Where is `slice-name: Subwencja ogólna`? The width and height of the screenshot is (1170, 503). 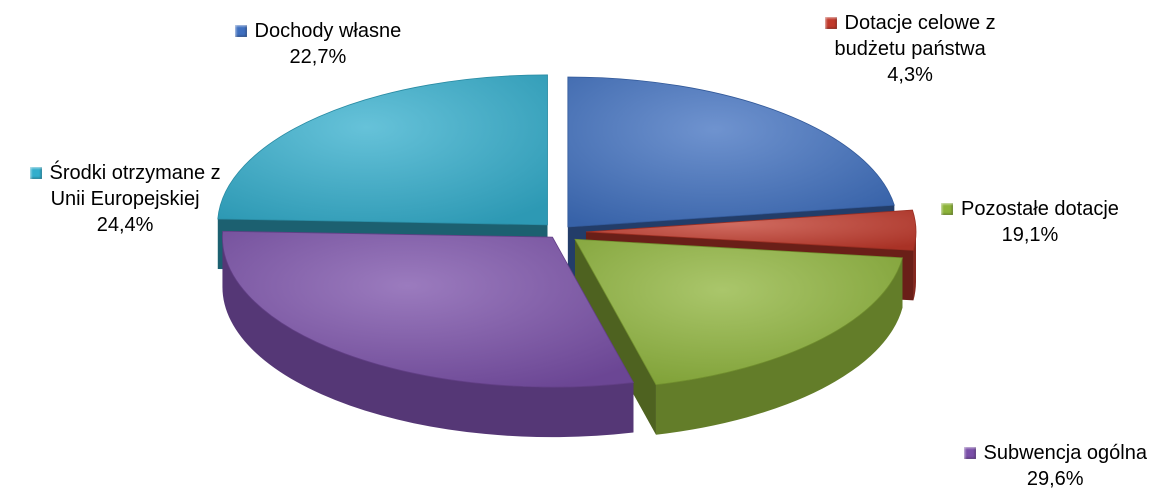
slice-name: Subwencja ogólna is located at coordinates (1065, 453).